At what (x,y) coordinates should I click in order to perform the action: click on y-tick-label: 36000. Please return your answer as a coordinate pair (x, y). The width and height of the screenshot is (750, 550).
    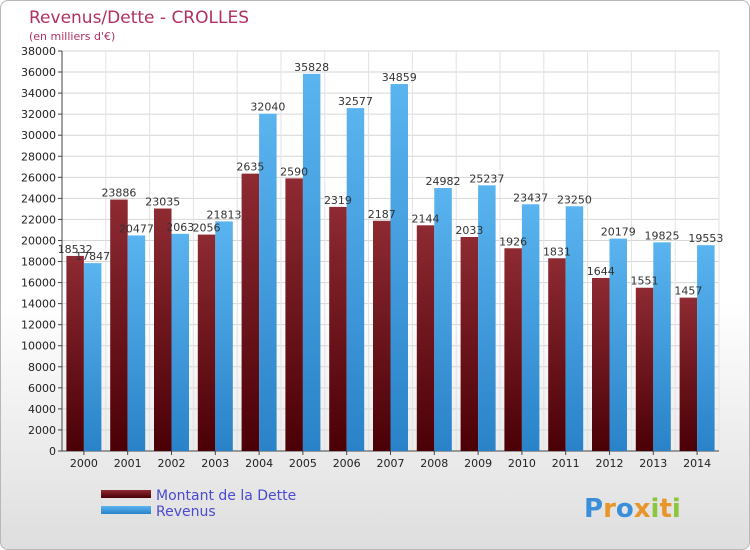
    Looking at the image, I should click on (38, 72).